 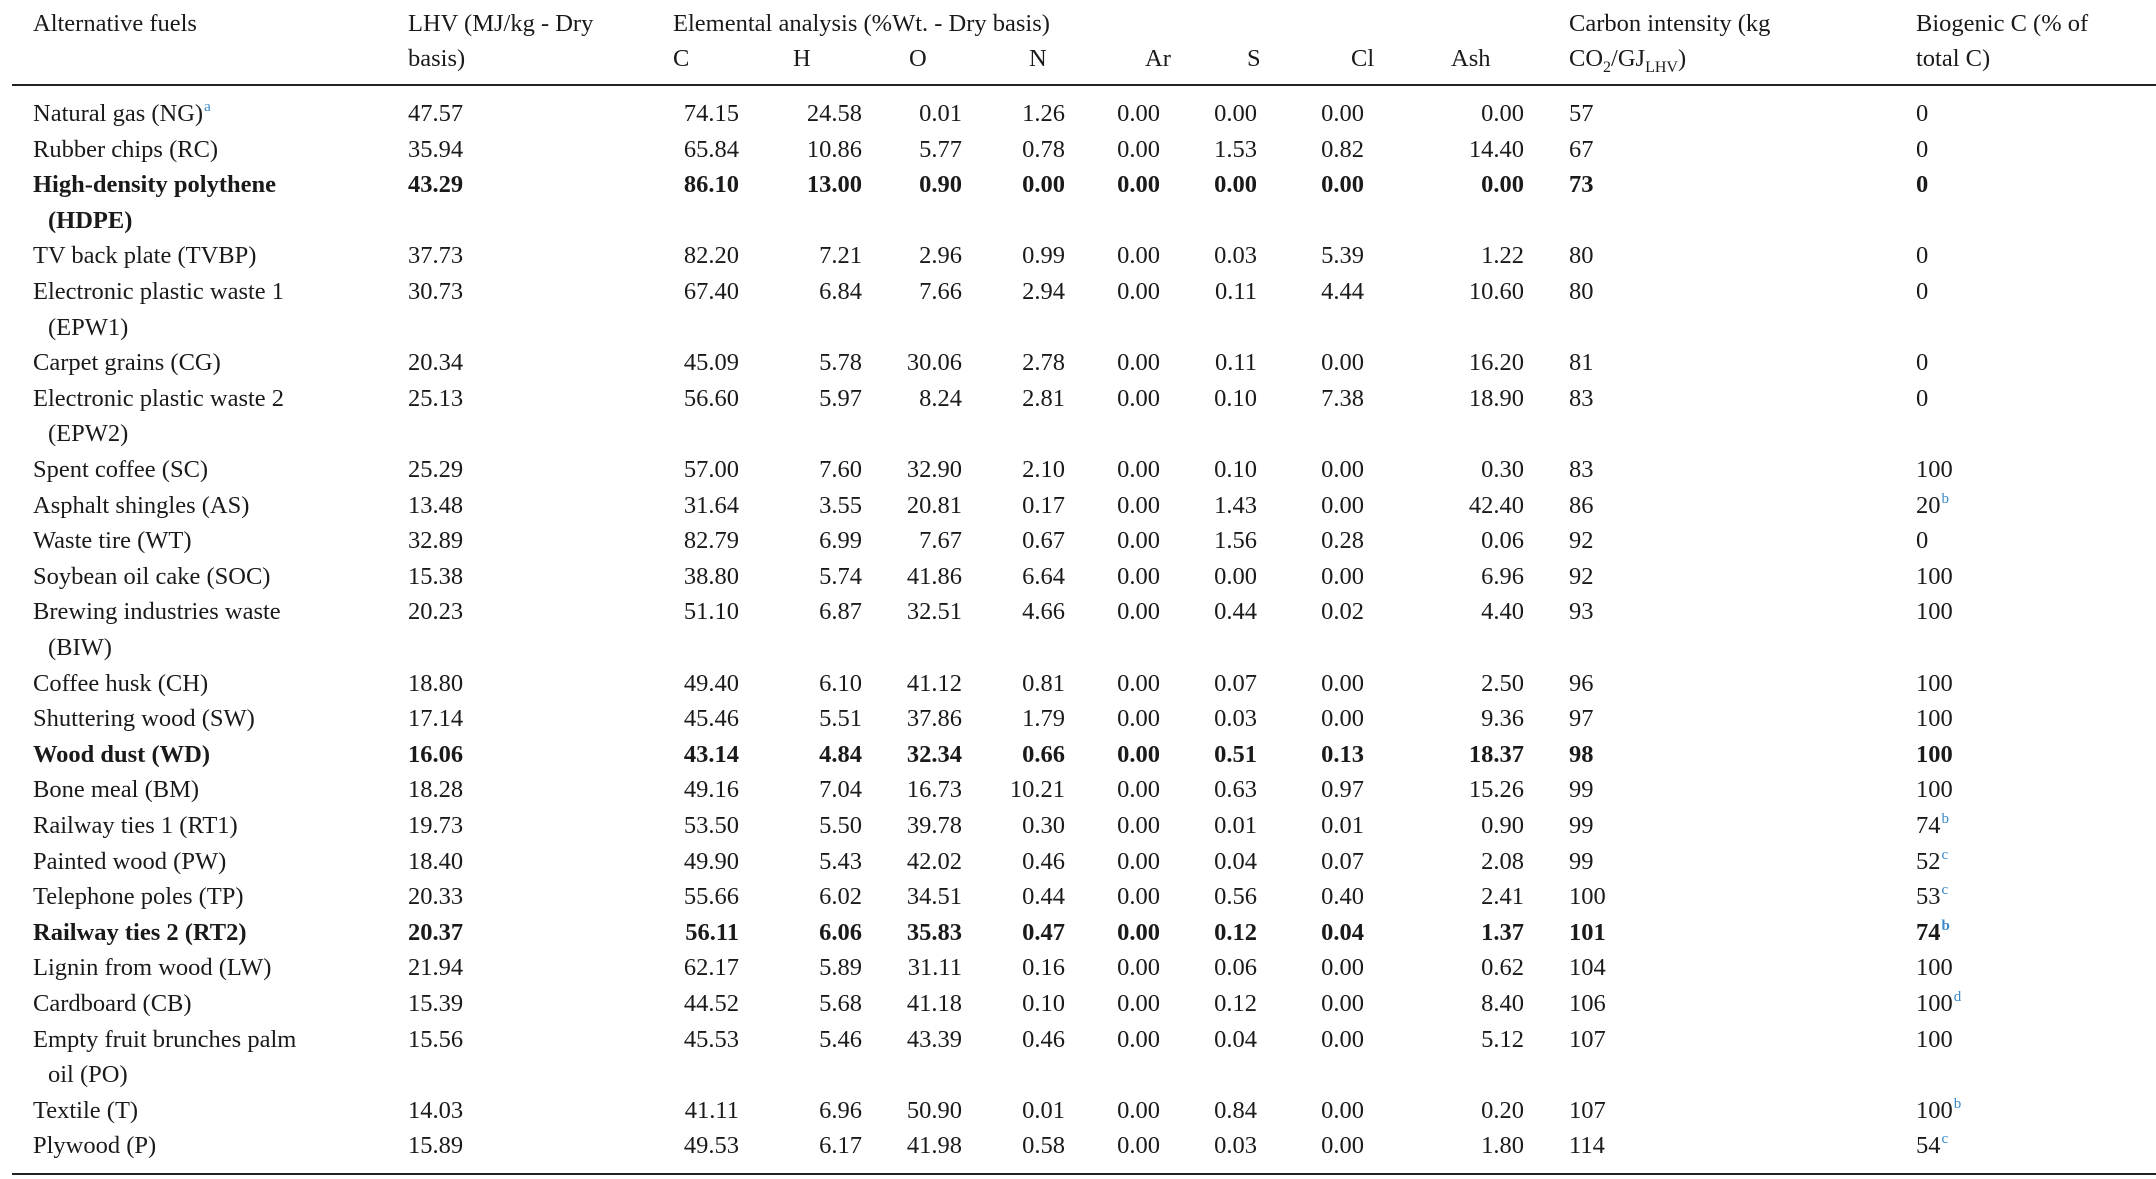 I want to click on cell-c: 82.20, so click(x=711, y=256).